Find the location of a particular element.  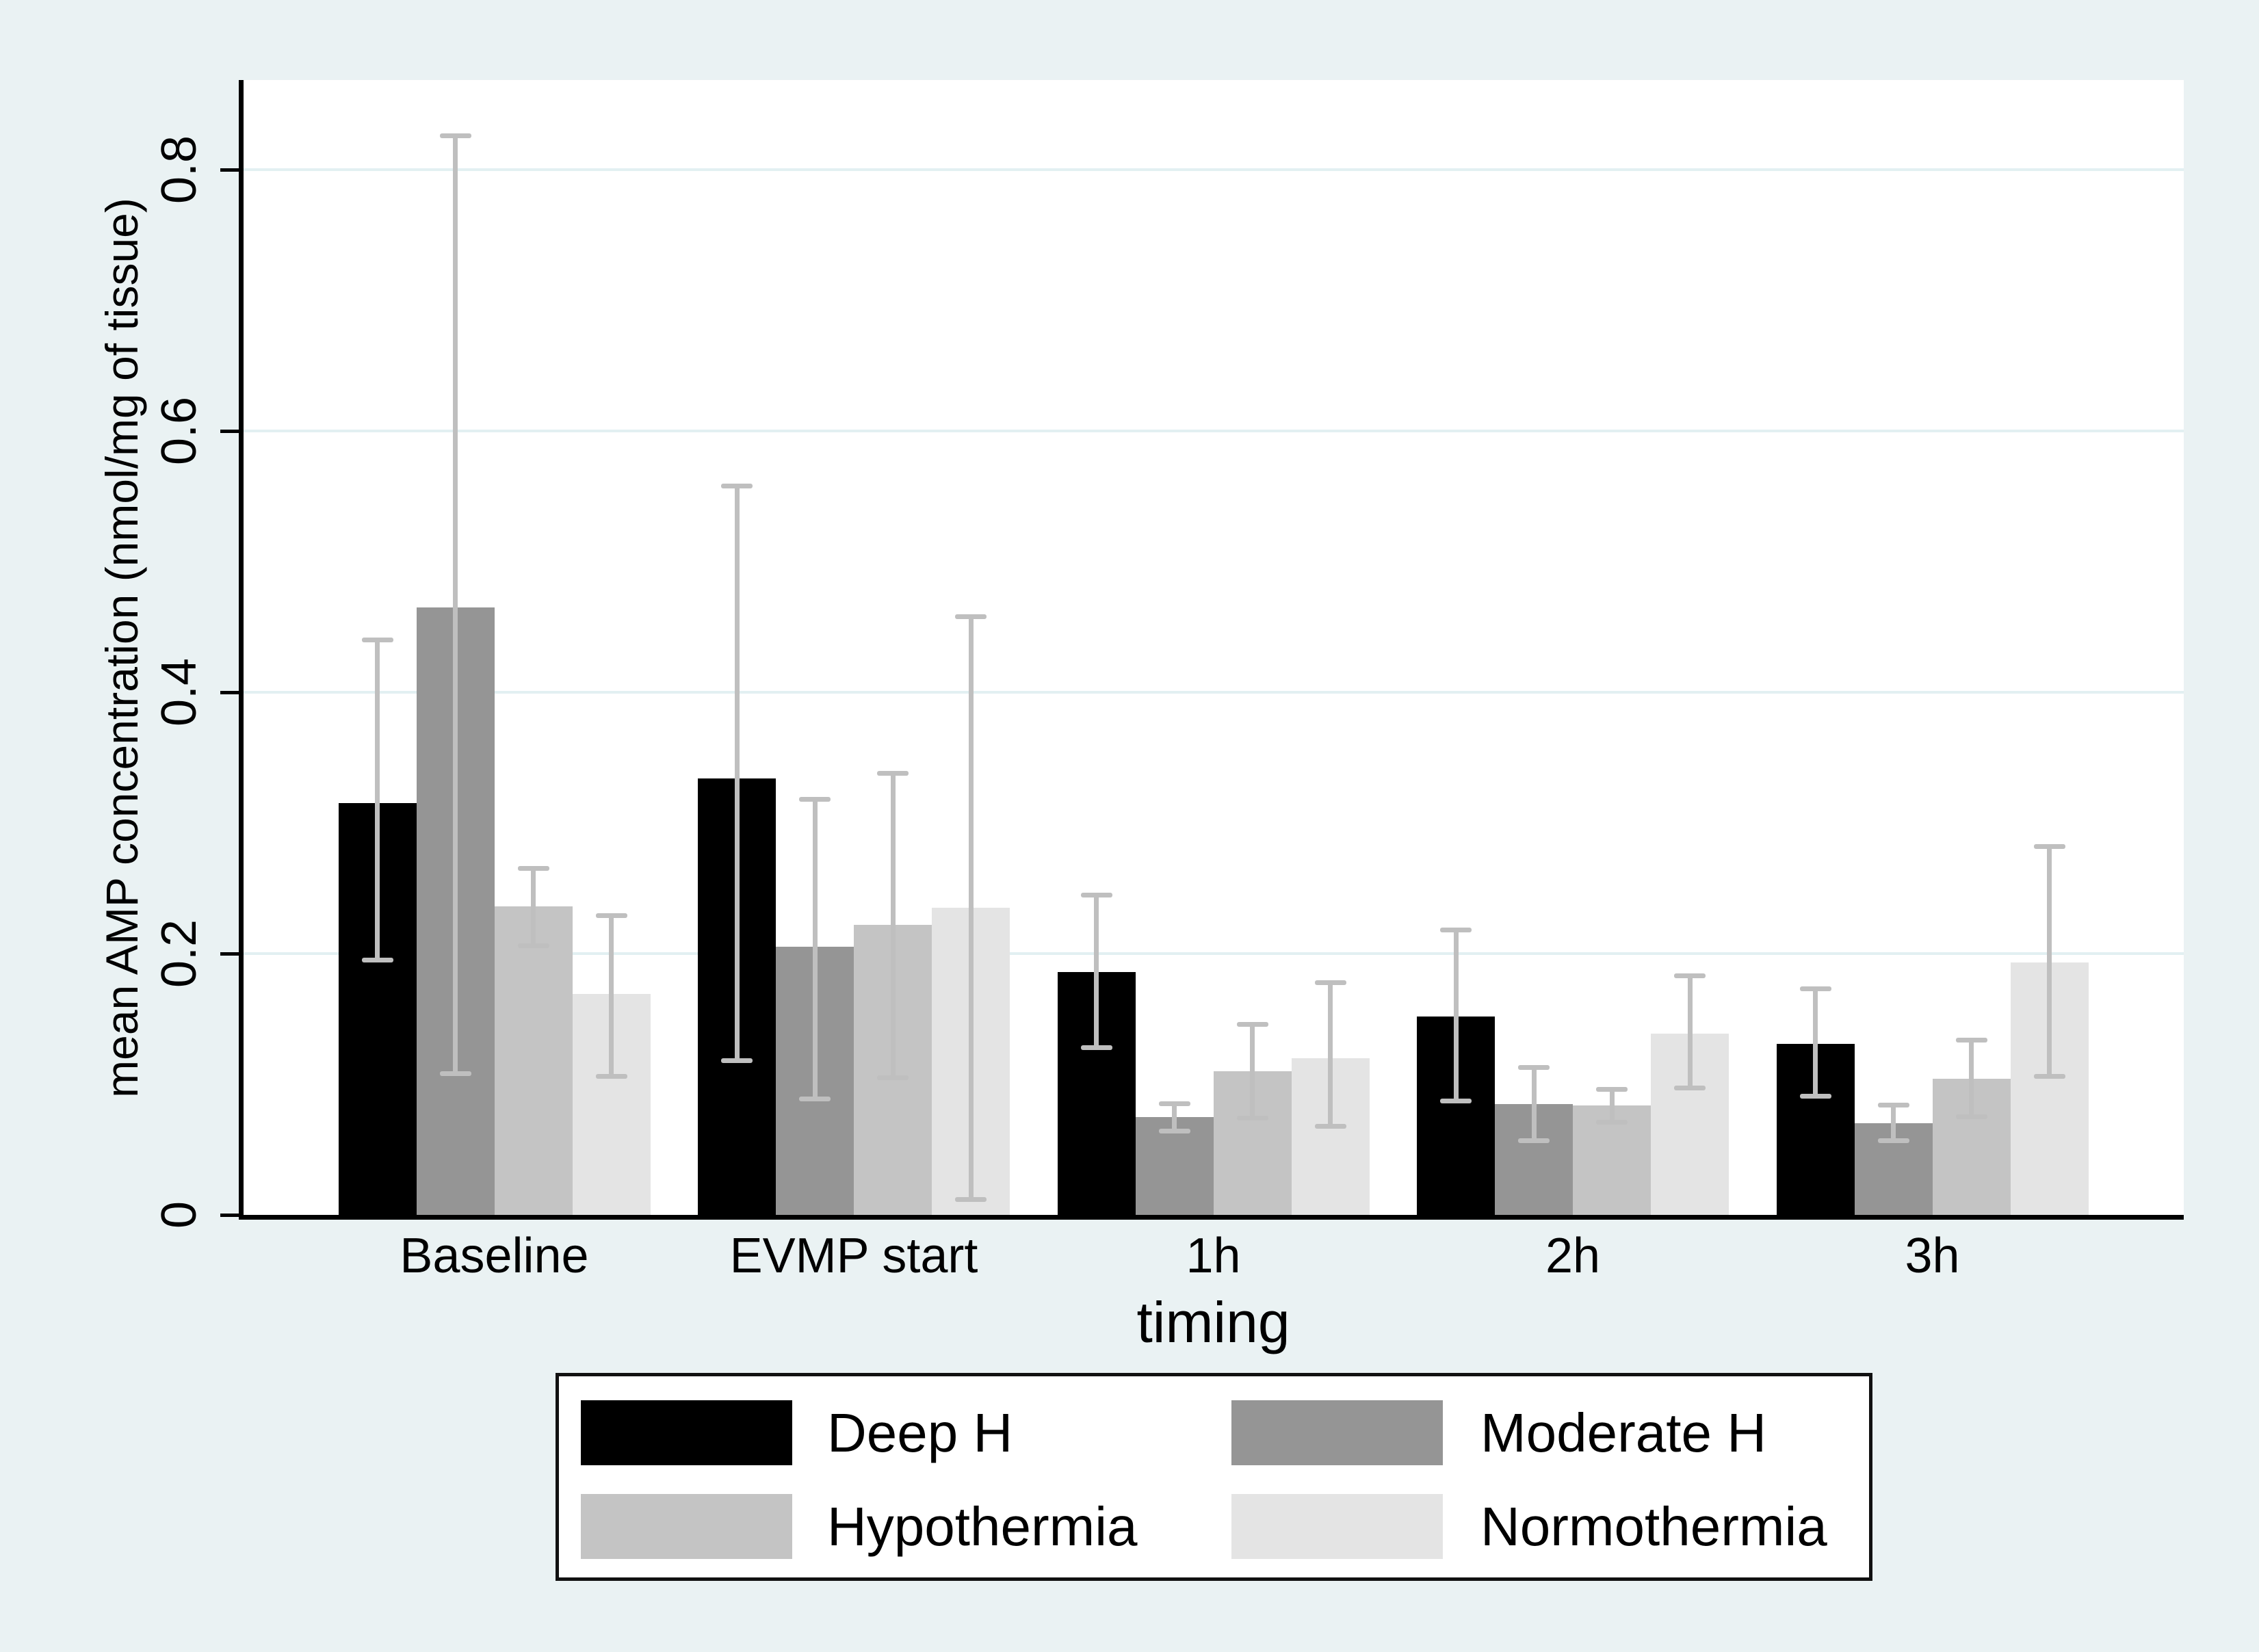

legend-label-hypothermia: Hypothermia is located at coordinates (982, 1526).